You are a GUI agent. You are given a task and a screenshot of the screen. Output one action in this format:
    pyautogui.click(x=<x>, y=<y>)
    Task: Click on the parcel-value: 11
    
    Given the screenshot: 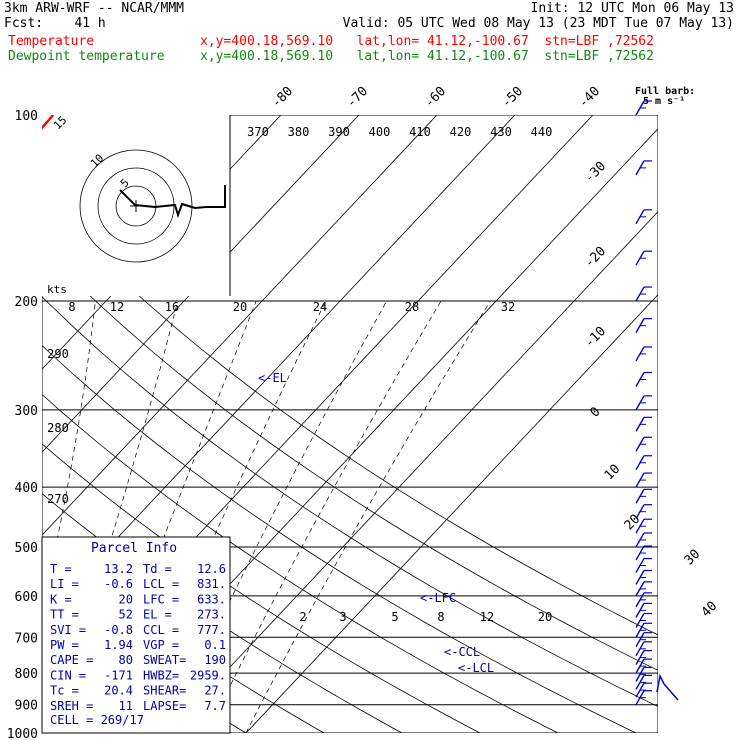 What is the action you would take?
    pyautogui.click(x=126, y=706)
    